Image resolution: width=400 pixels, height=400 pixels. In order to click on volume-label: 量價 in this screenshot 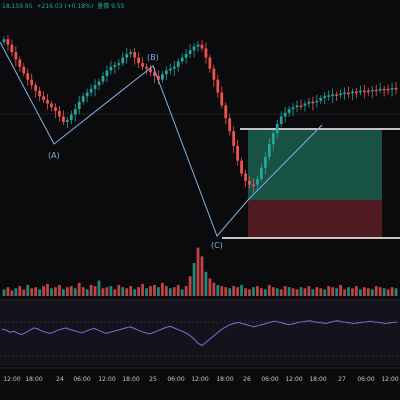, I will do `click(103, 6)`.